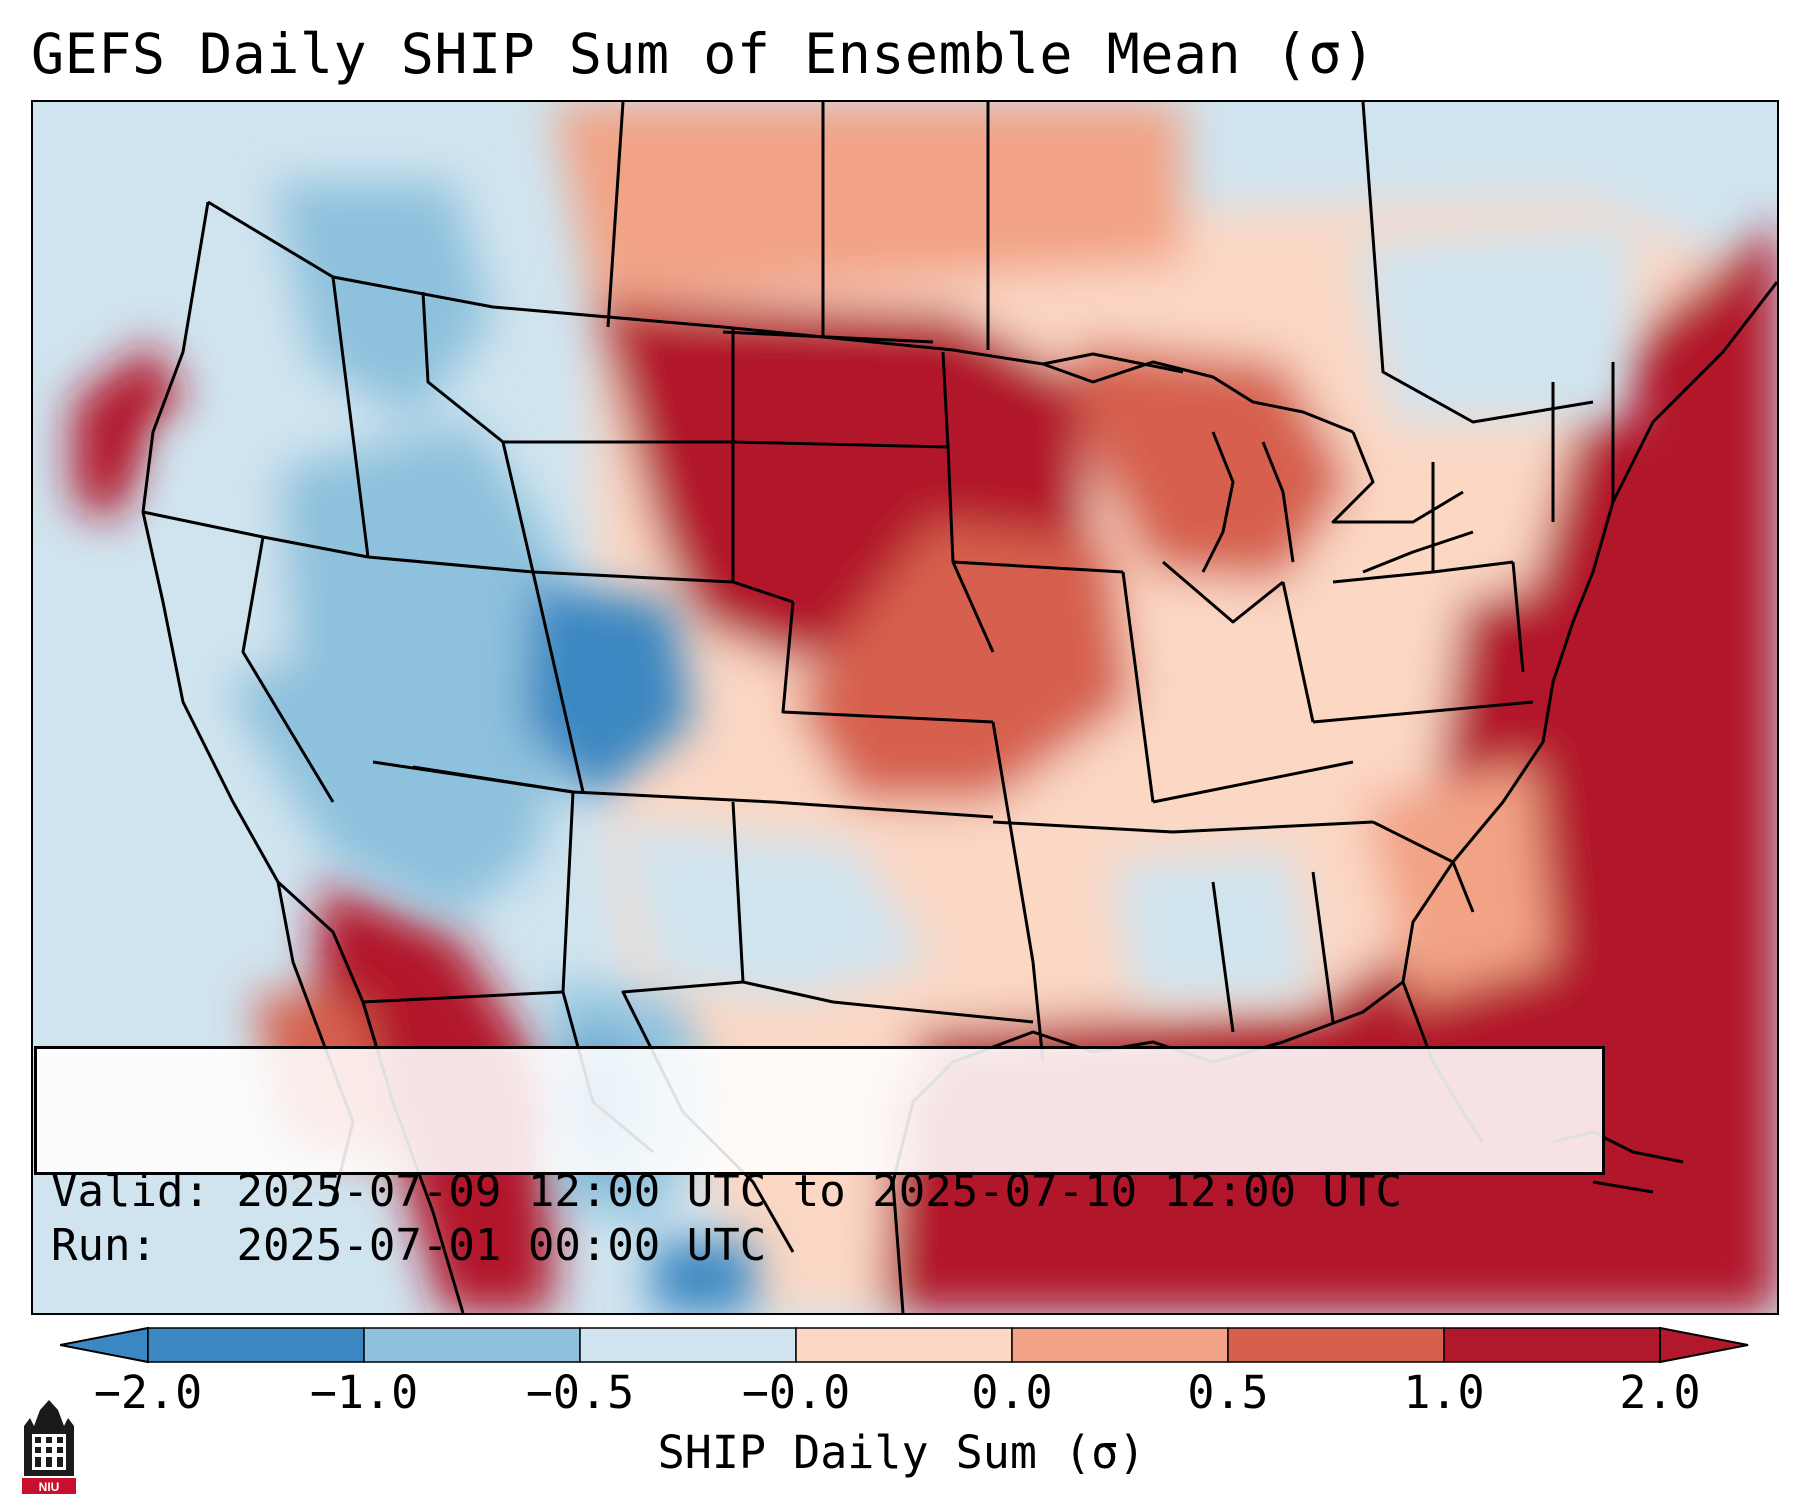 This screenshot has width=1803, height=1506. Describe the element at coordinates (1012, 1392) in the screenshot. I see `colorbar-tick-4: 0.0` at that location.